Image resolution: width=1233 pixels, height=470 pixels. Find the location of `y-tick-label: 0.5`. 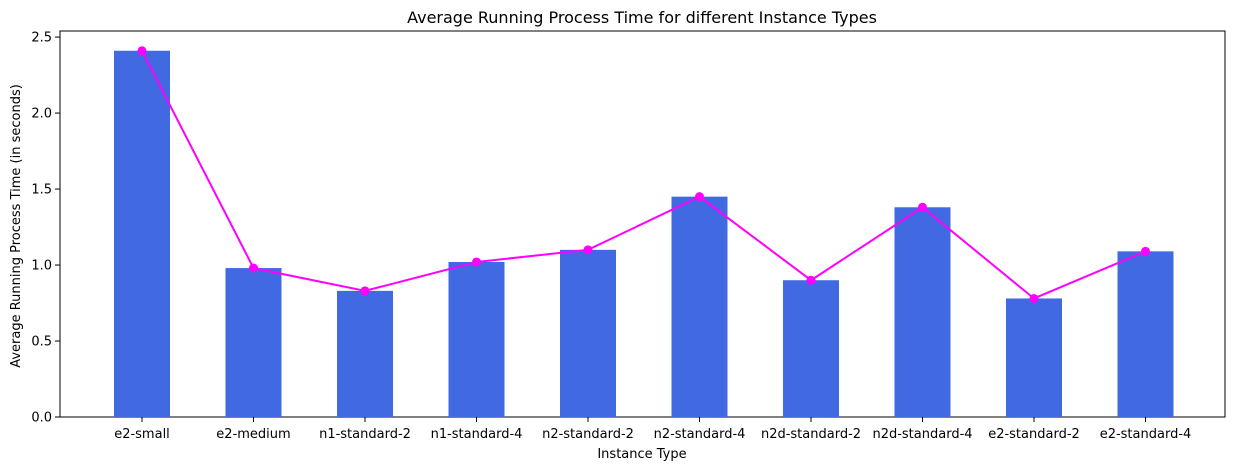

y-tick-label: 0.5 is located at coordinates (41, 342).